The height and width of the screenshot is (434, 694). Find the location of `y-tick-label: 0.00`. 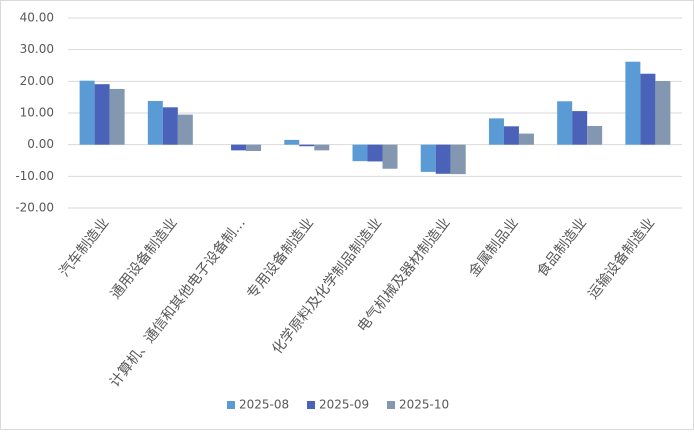

y-tick-label: 0.00 is located at coordinates (40, 144).